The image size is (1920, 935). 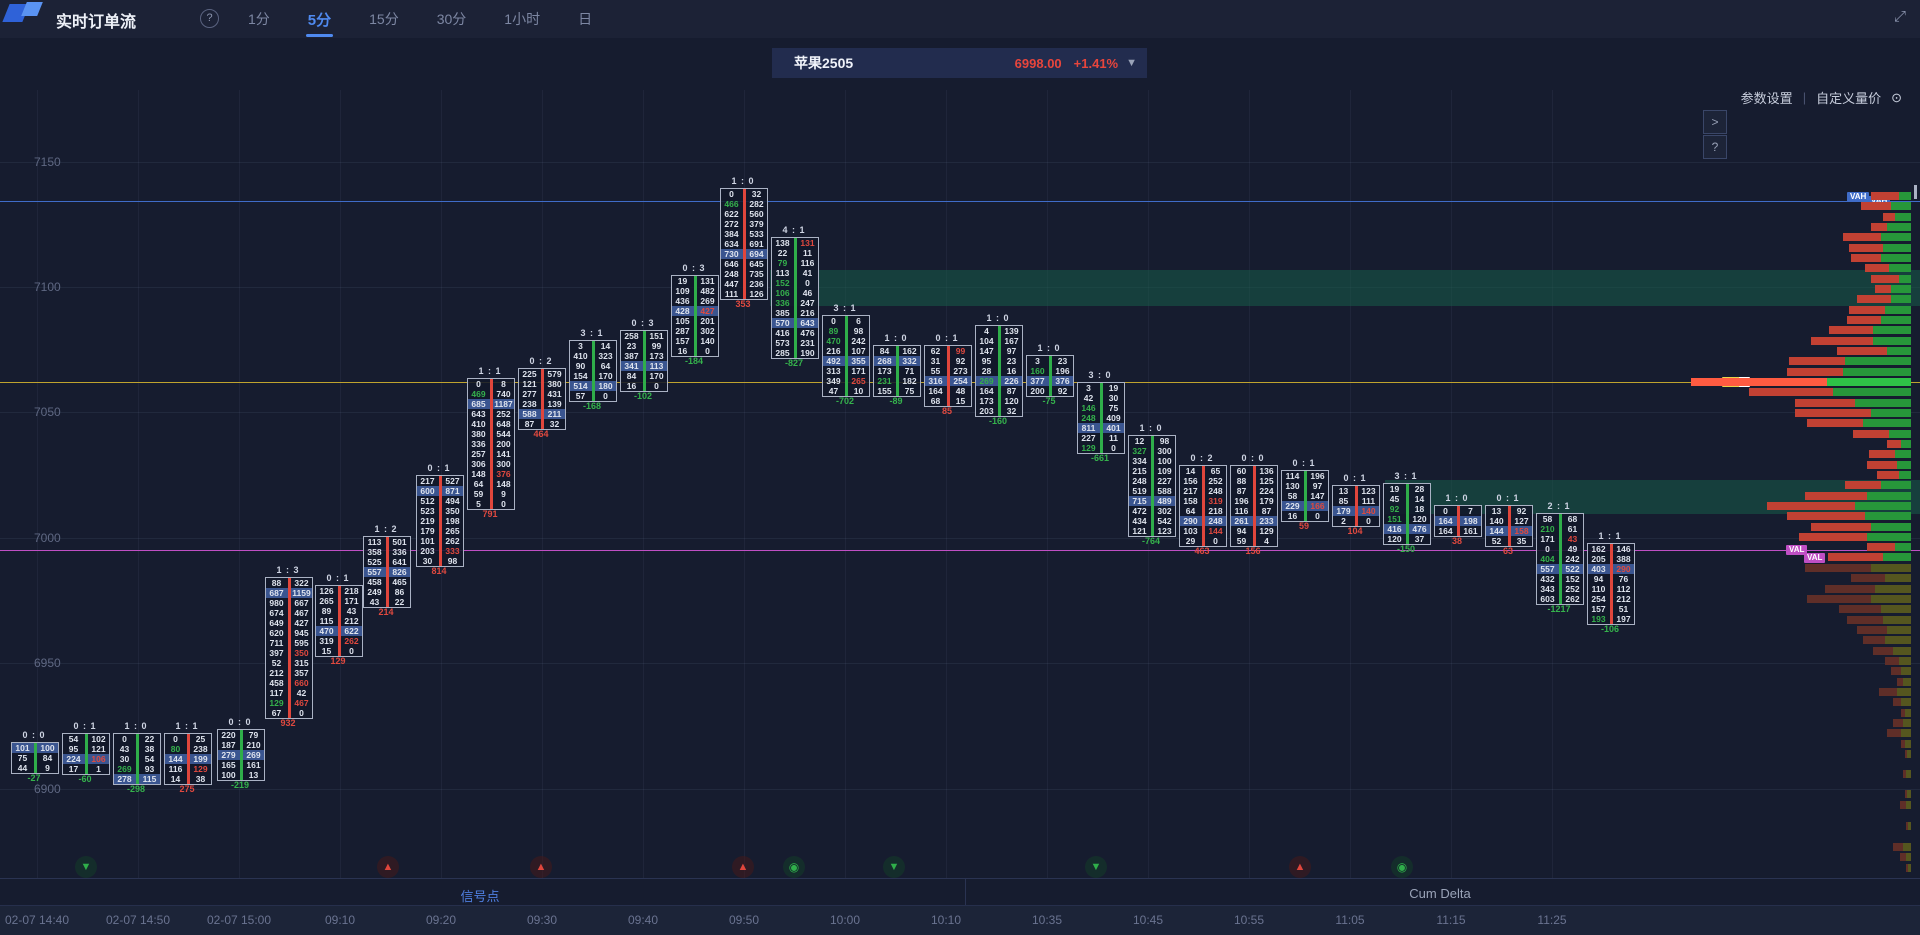 I want to click on ask-volume-cell: 32, so click(x=554, y=424).